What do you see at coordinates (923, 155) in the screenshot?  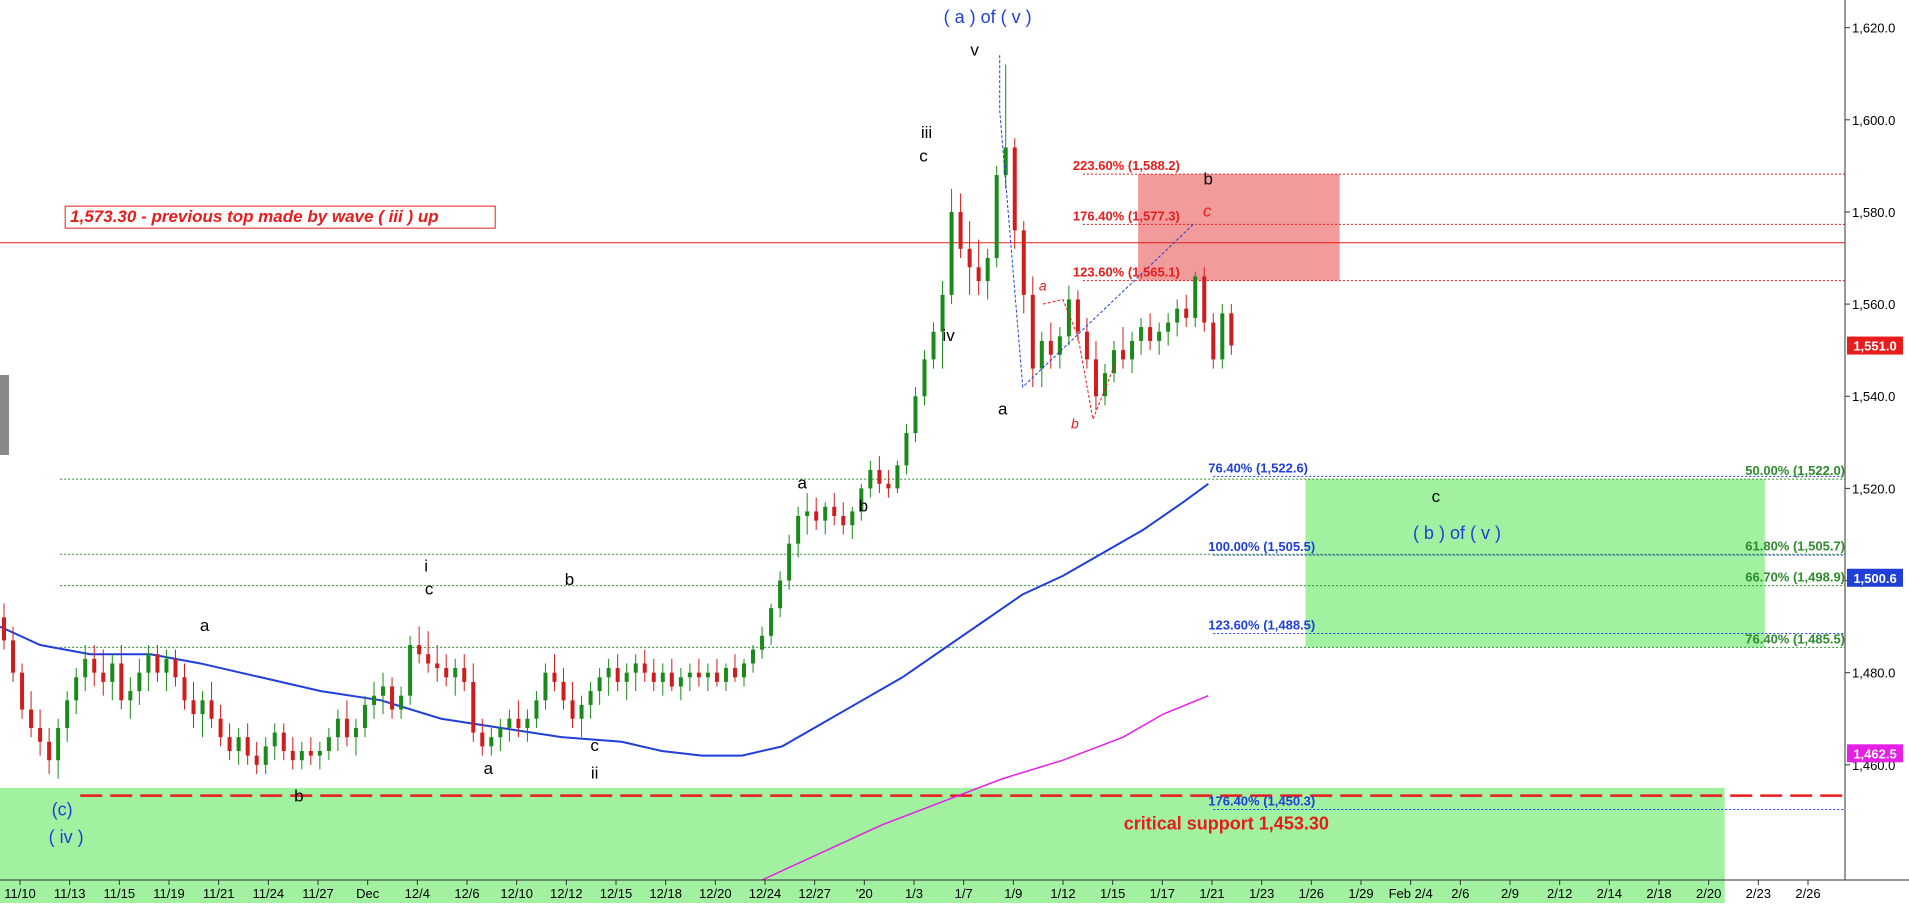 I see `wave-label-3: c` at bounding box center [923, 155].